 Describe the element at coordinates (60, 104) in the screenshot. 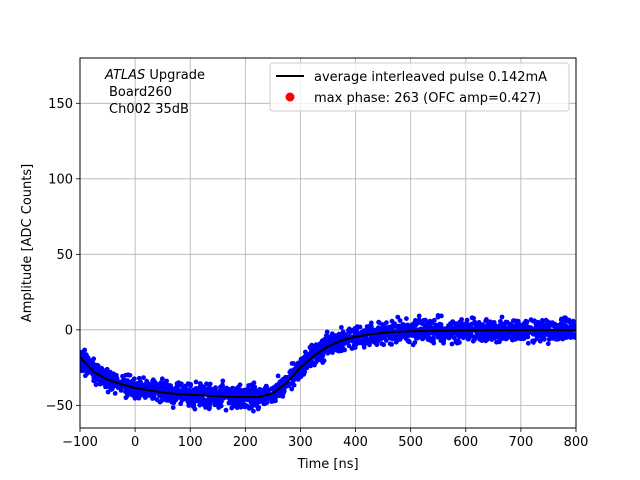

I see `y-tick-label: 150` at that location.